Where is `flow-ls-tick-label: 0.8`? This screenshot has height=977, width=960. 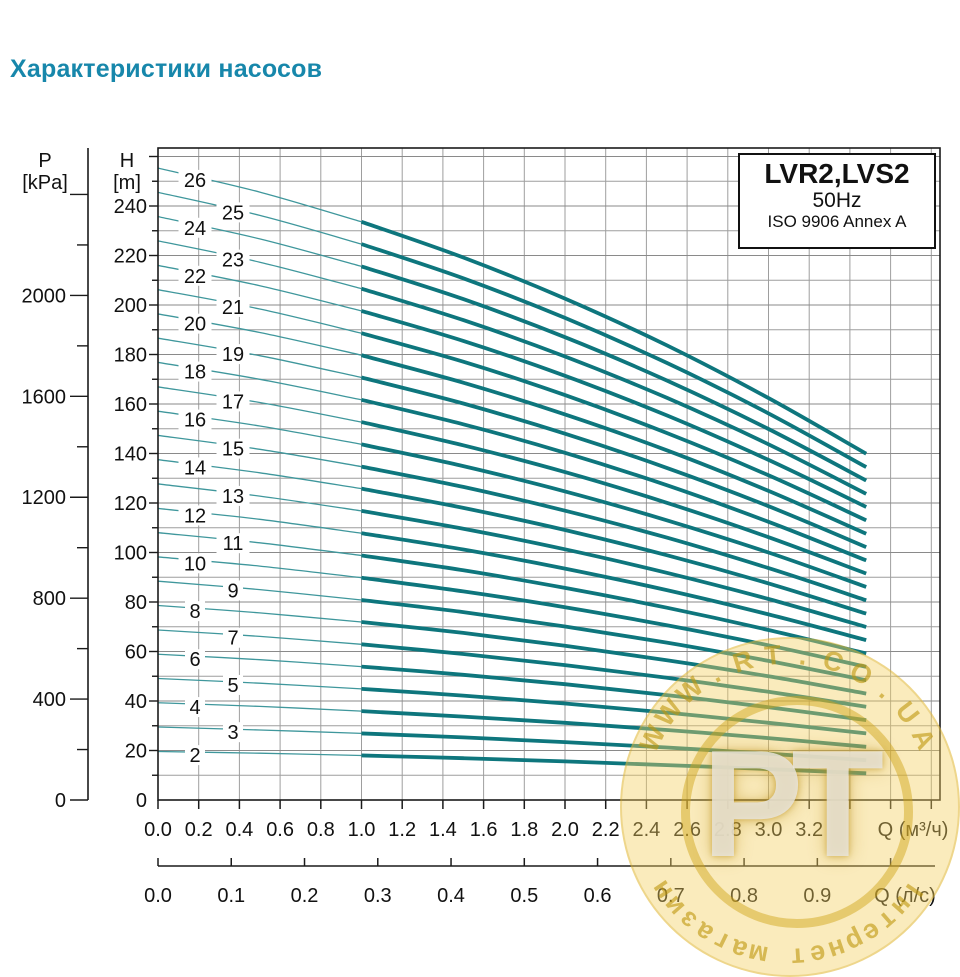 flow-ls-tick-label: 0.8 is located at coordinates (744, 896).